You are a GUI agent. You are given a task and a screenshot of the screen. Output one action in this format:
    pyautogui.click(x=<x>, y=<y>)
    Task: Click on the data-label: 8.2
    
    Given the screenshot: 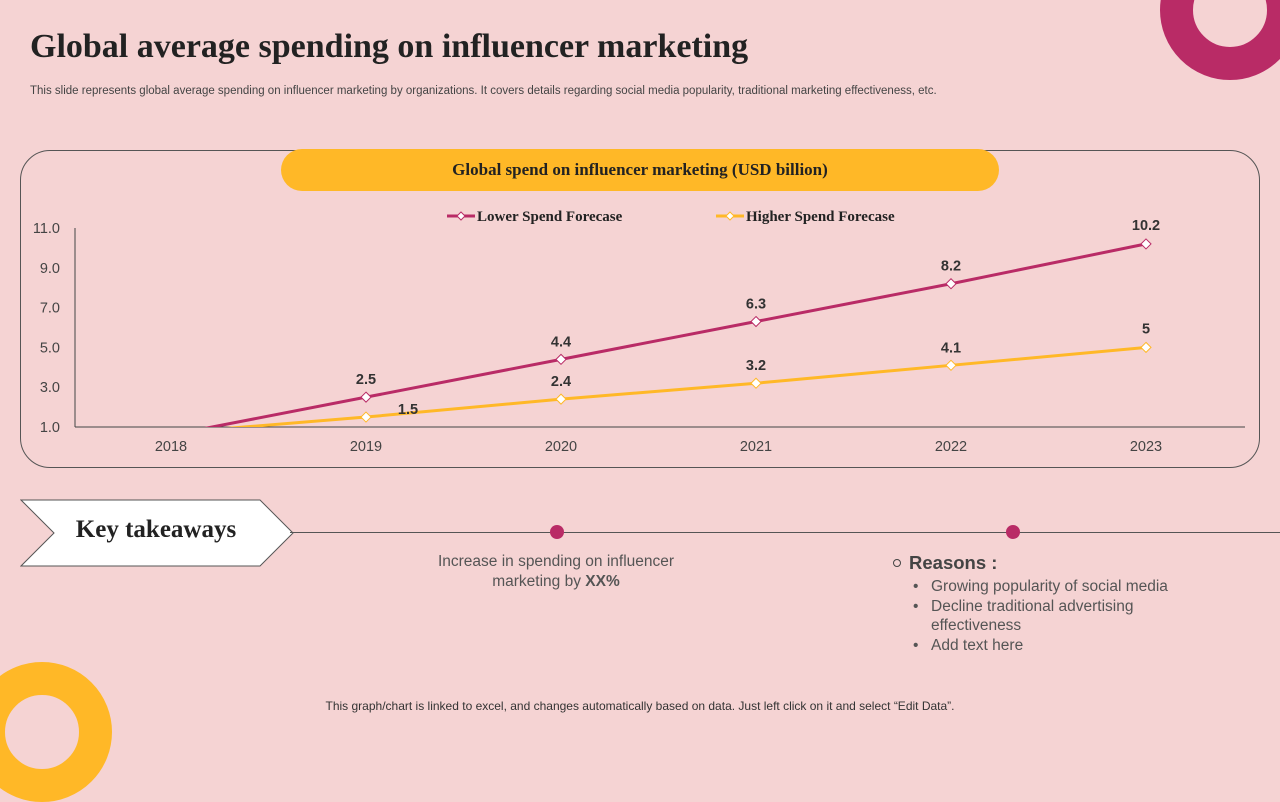 What is the action you would take?
    pyautogui.click(x=951, y=267)
    